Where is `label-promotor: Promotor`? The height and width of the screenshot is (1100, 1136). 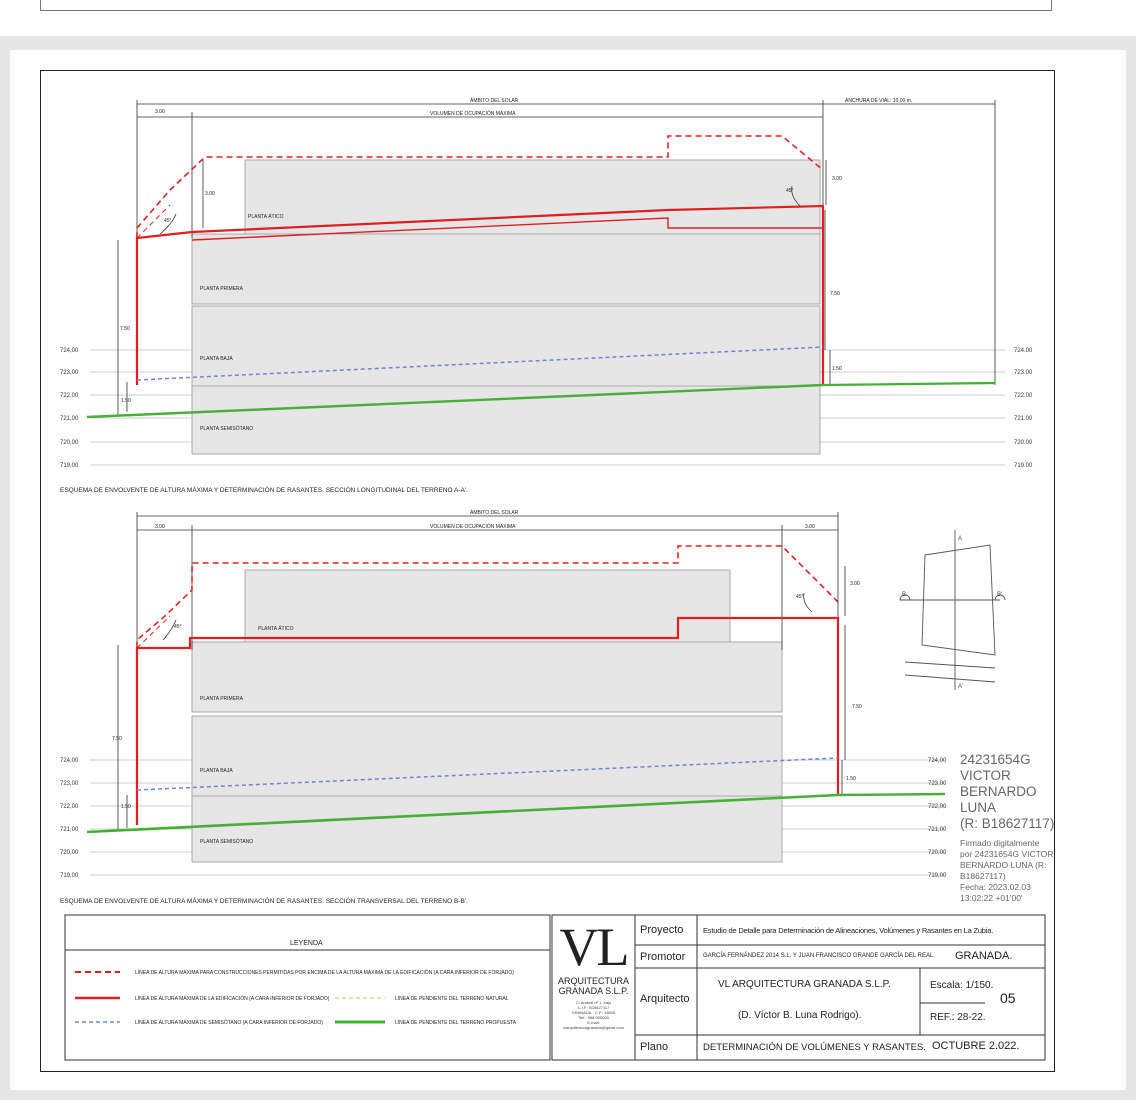 label-promotor: Promotor is located at coordinates (663, 957).